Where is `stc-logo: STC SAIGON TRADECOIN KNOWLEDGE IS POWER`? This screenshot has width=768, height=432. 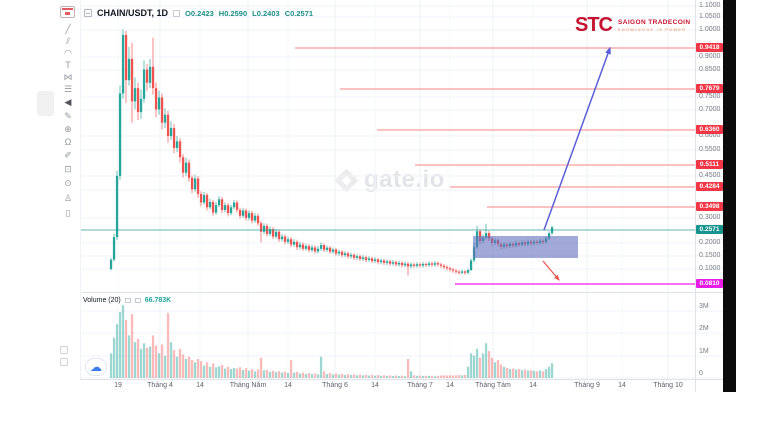
stc-logo: STC SAIGON TRADECOIN KNOWLEDGE IS POWER is located at coordinates (633, 25).